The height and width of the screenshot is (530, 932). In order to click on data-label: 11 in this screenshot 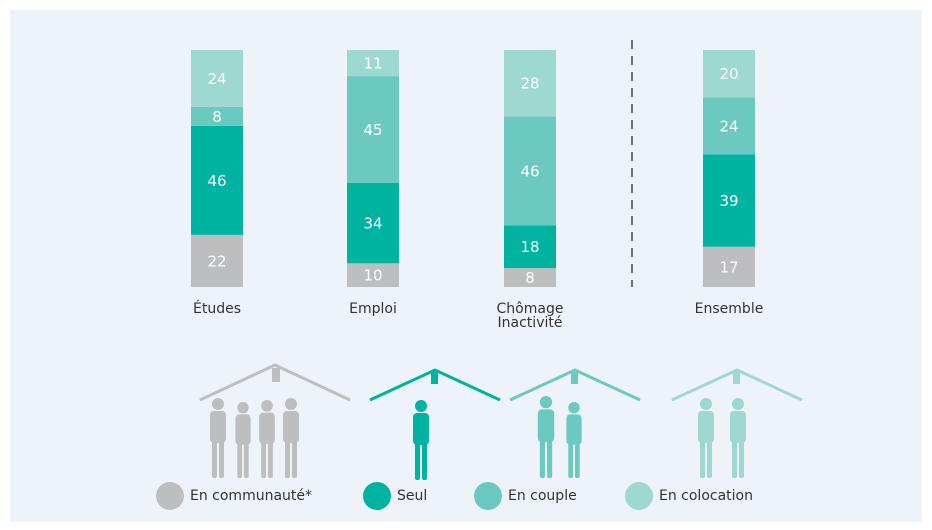, I will do `click(372, 64)`.